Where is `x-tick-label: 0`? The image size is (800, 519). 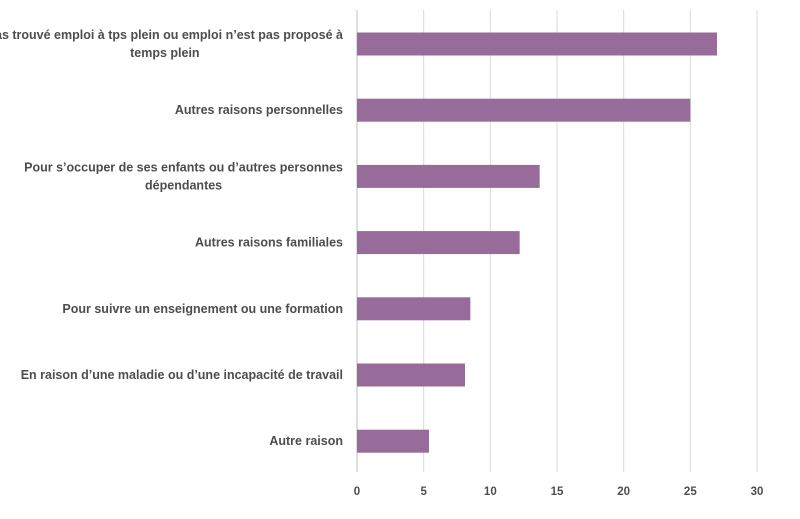
x-tick-label: 0 is located at coordinates (357, 492).